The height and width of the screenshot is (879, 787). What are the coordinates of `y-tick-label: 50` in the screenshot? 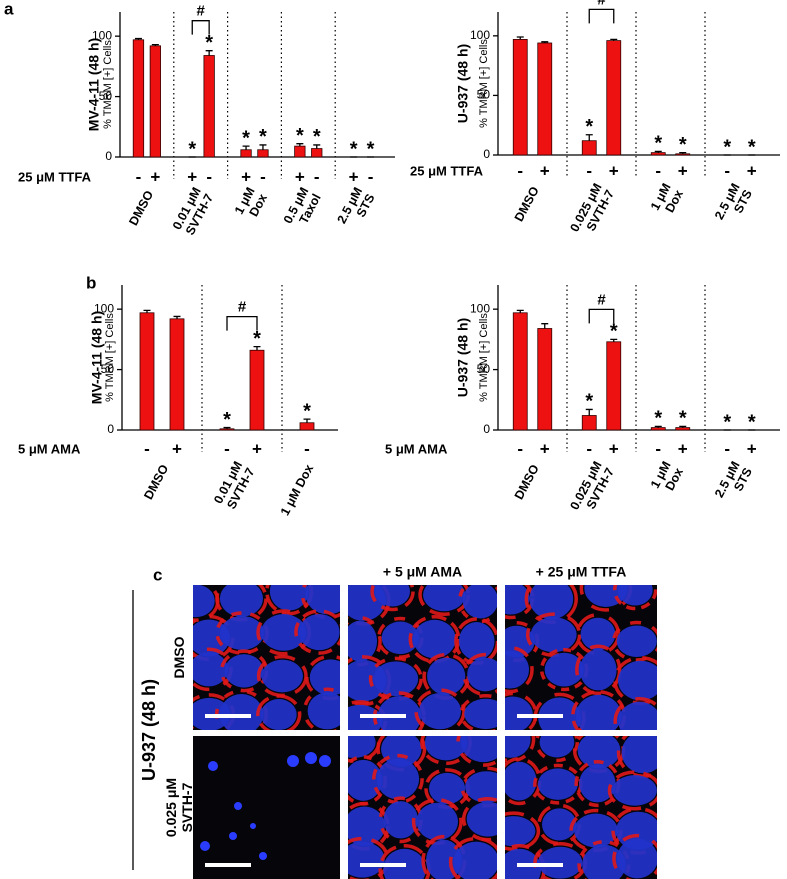 It's located at (484, 95).